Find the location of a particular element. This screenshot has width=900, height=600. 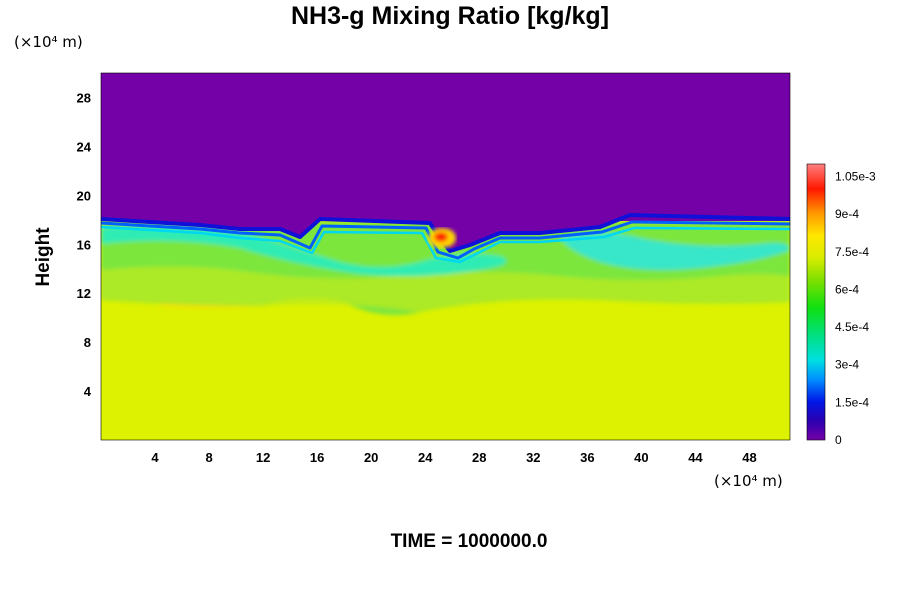

chart-title: NH3-g Mixing Ratio [kg/kg] is located at coordinates (450, 16).